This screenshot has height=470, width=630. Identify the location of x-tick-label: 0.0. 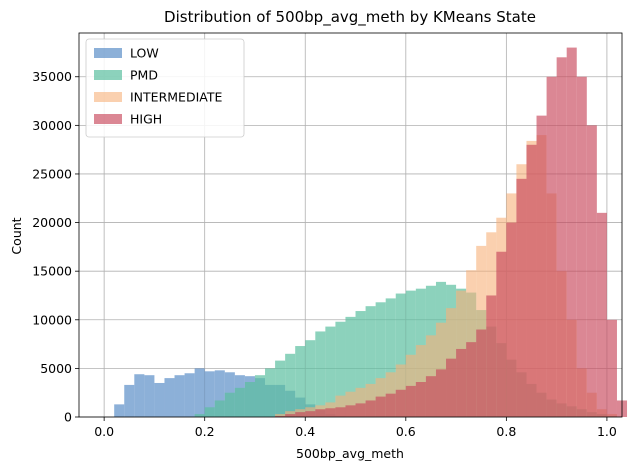
(104, 431).